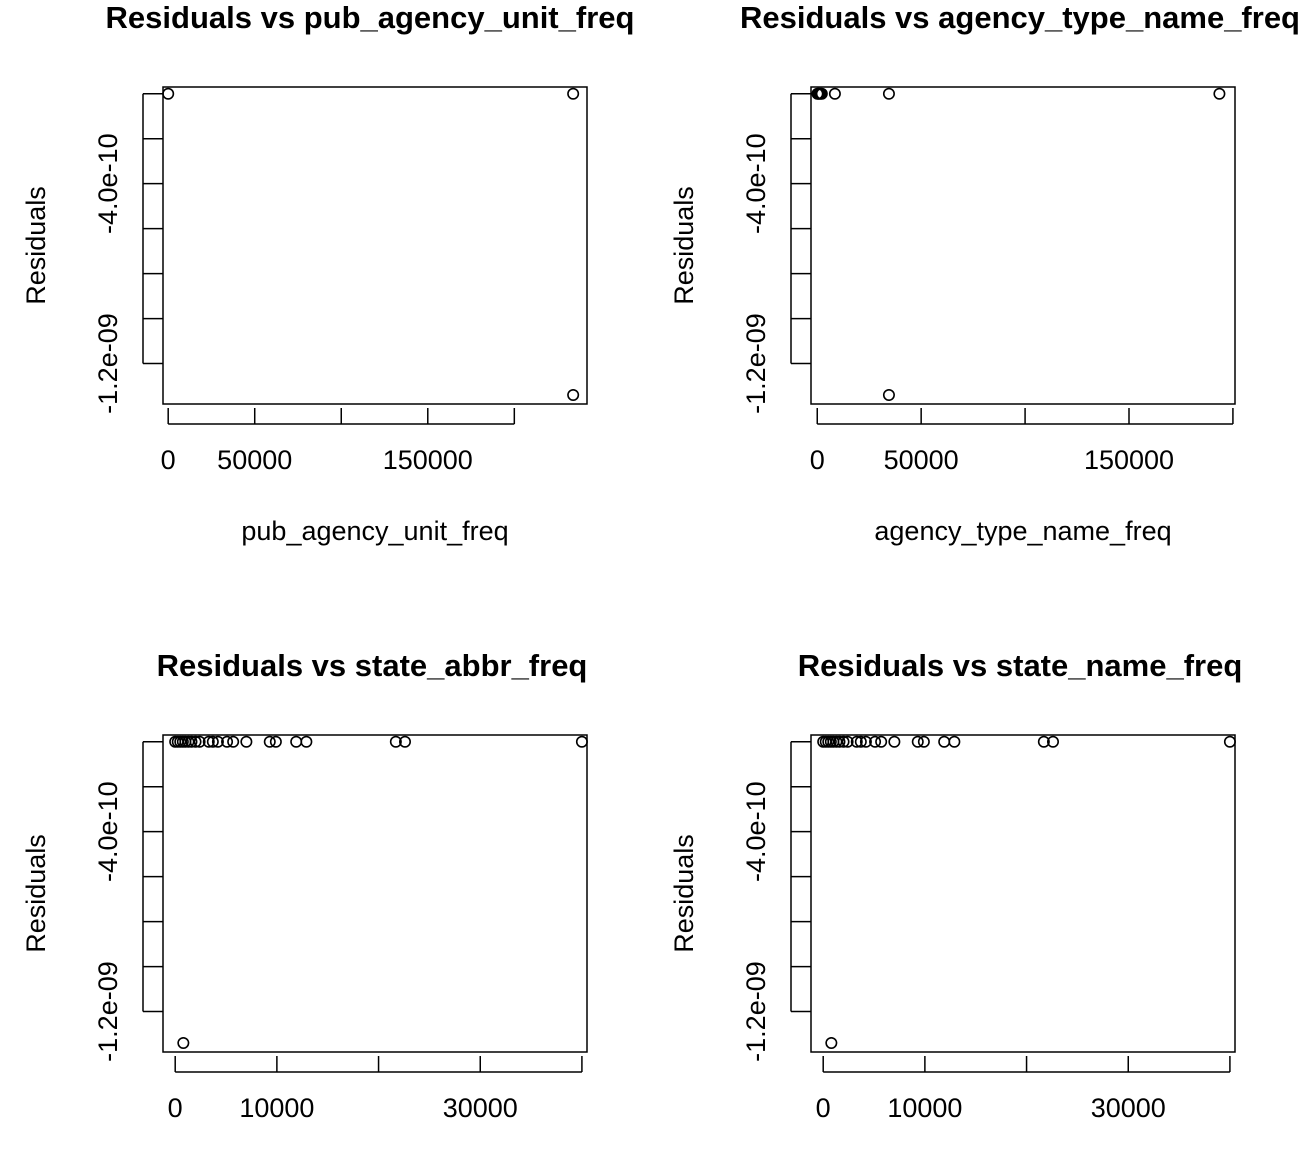 This screenshot has width=1315, height=1150. Describe the element at coordinates (1020, 665) in the screenshot. I see `plot-title: Residuals vs state_name_freq` at that location.